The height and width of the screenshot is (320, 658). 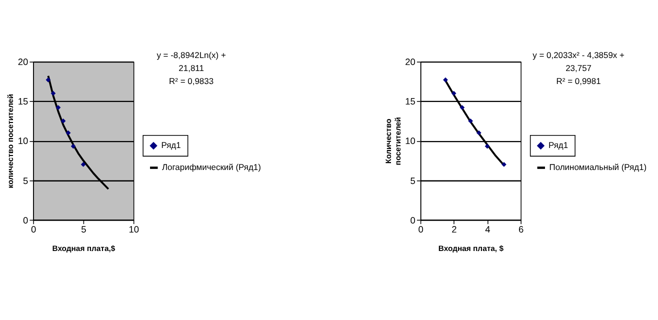 What do you see at coordinates (83, 229) in the screenshot?
I see `x-tick-label: 5` at bounding box center [83, 229].